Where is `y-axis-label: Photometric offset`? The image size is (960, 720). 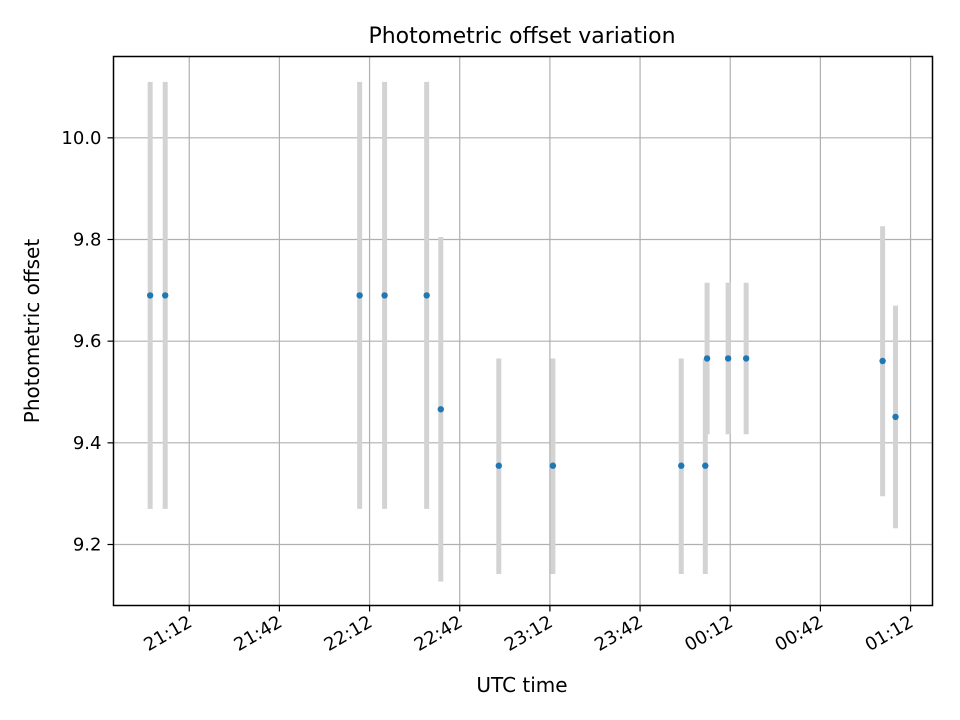
y-axis-label: Photometric offset is located at coordinates (32, 331).